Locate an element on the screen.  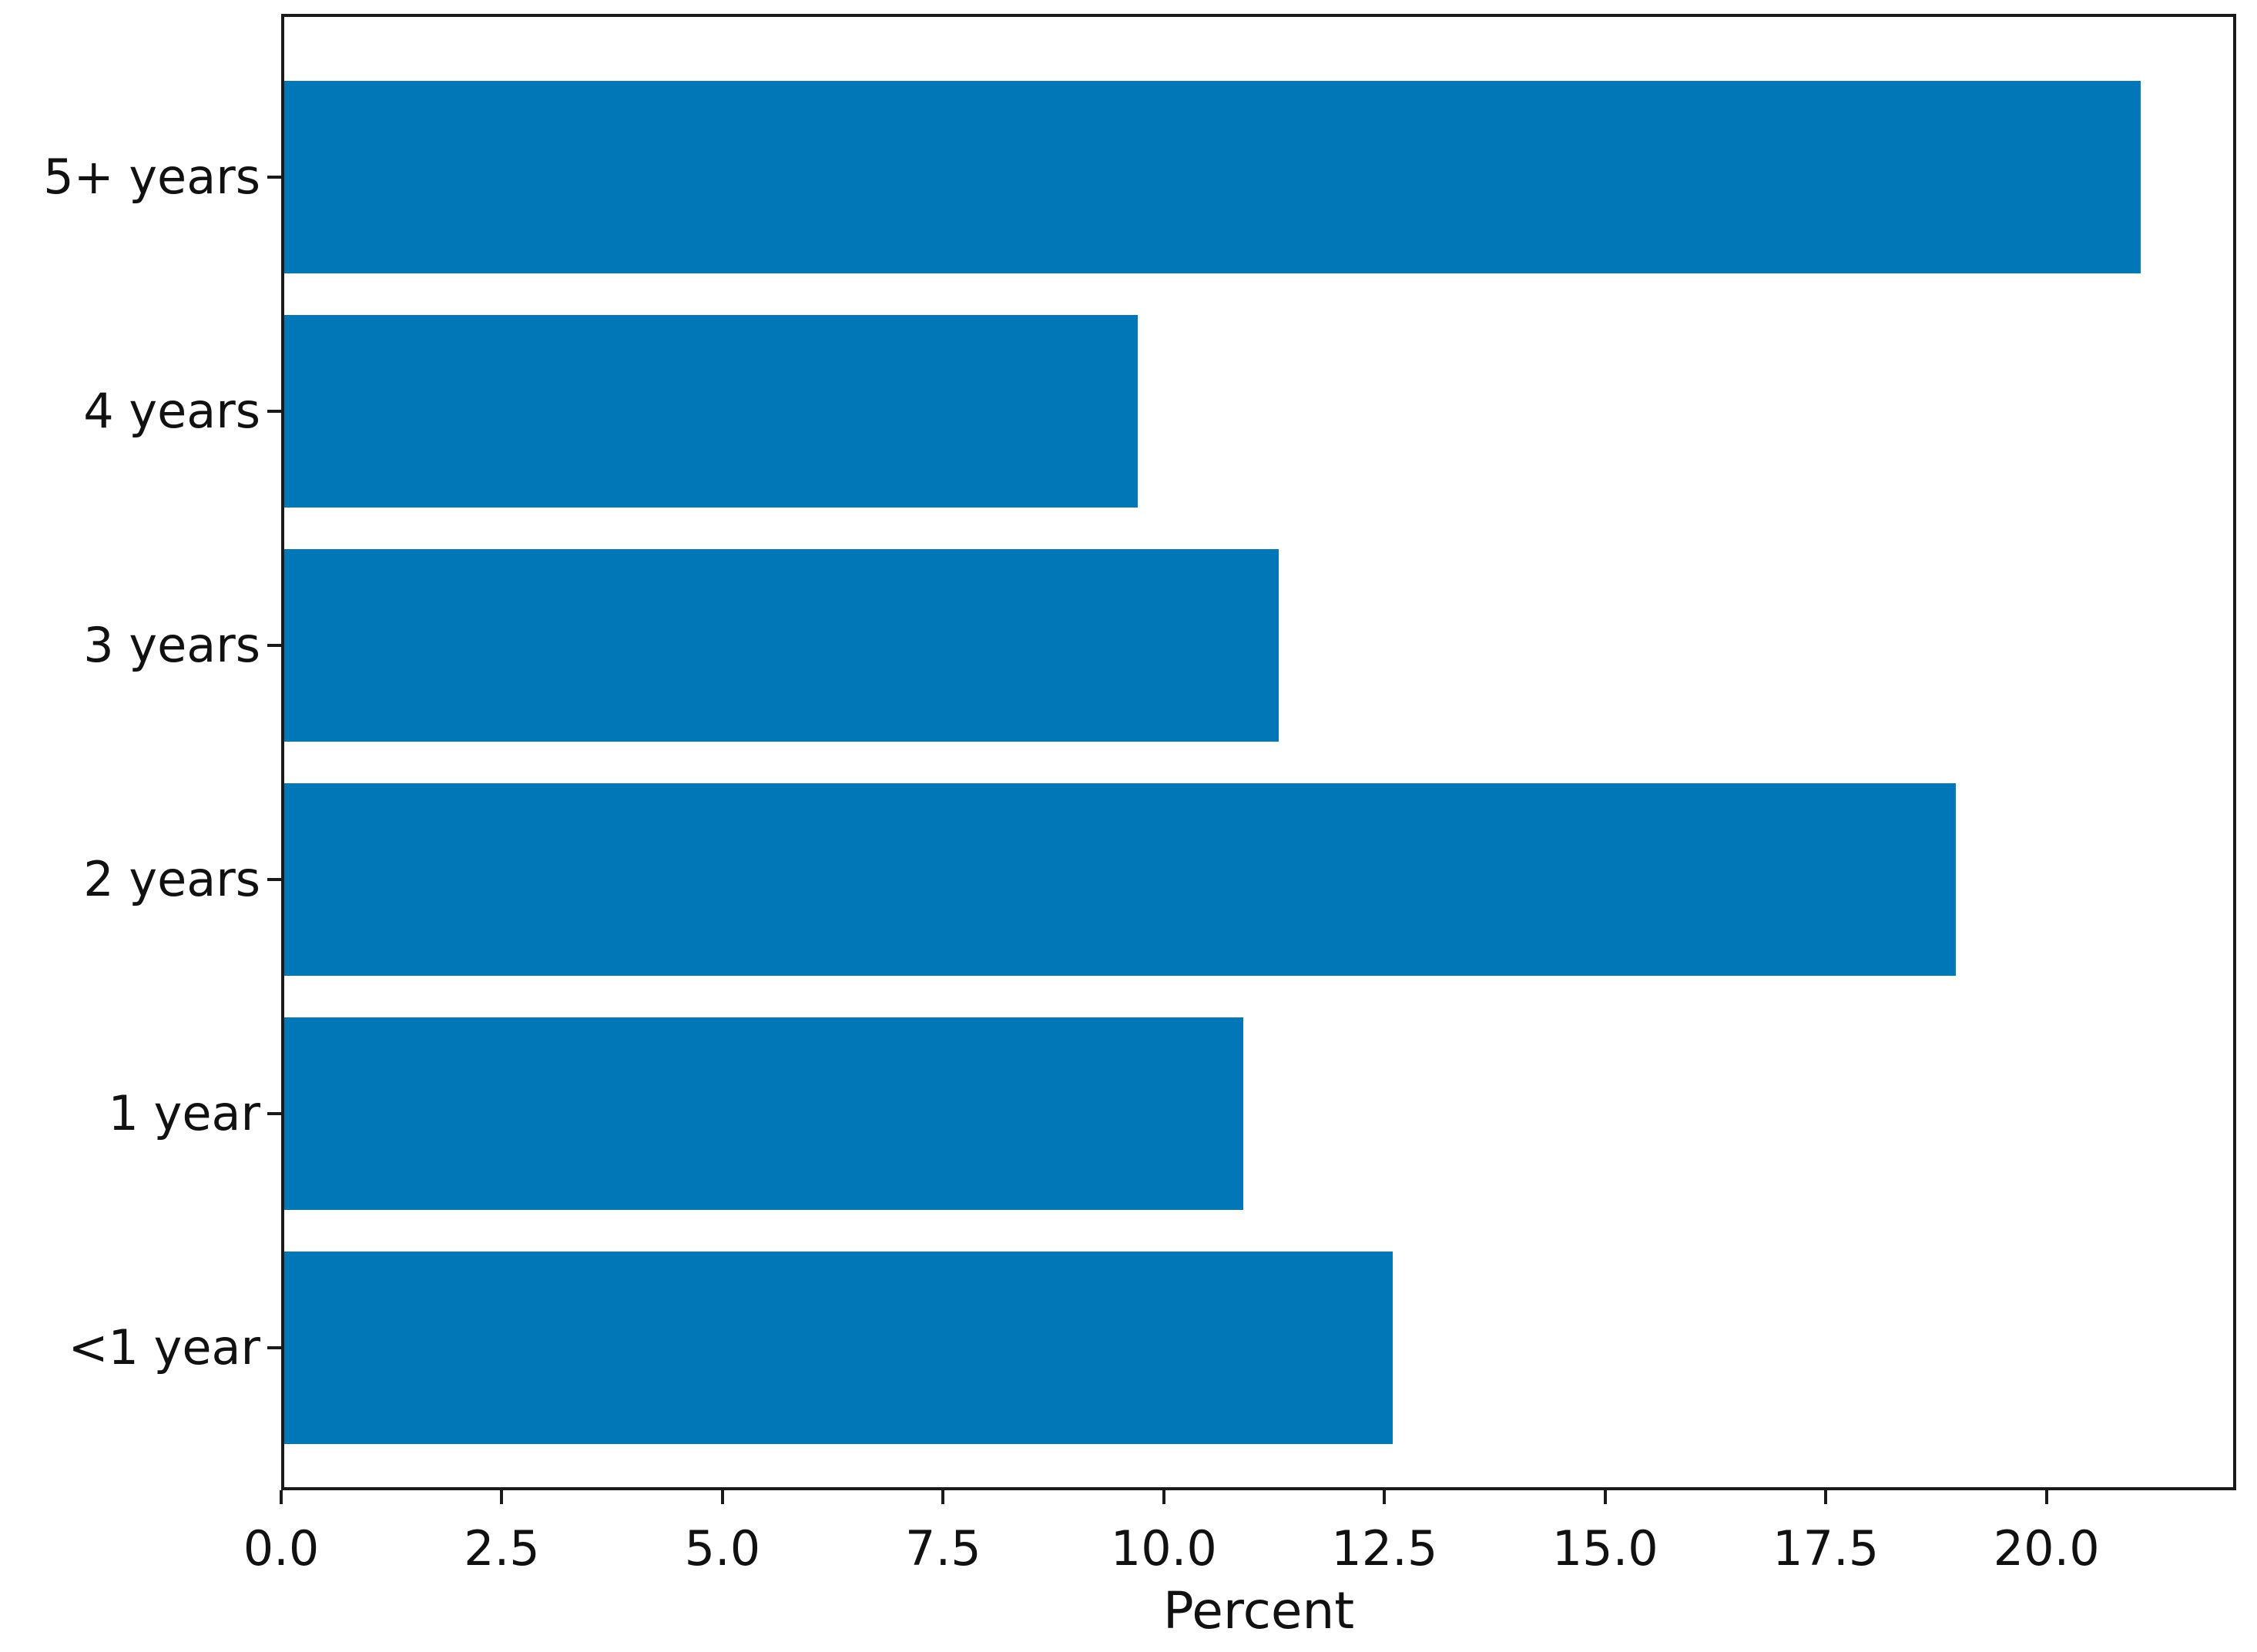
y-tick-label: 3 years is located at coordinates (171, 645).